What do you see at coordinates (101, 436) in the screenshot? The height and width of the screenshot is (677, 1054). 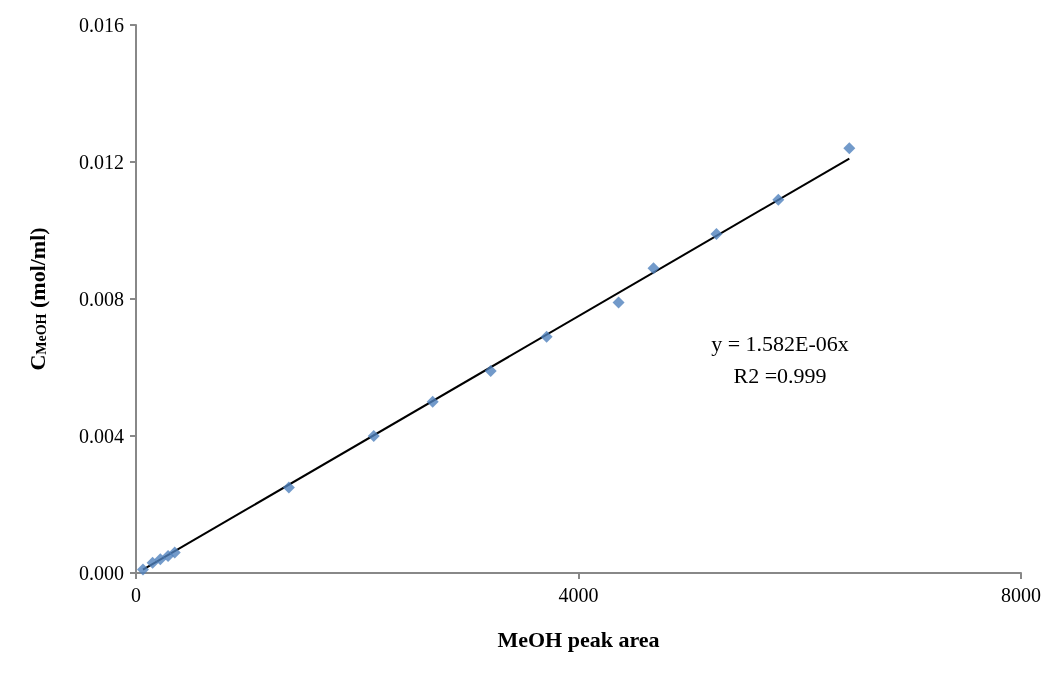 I see `y-tick-label: 0.004` at bounding box center [101, 436].